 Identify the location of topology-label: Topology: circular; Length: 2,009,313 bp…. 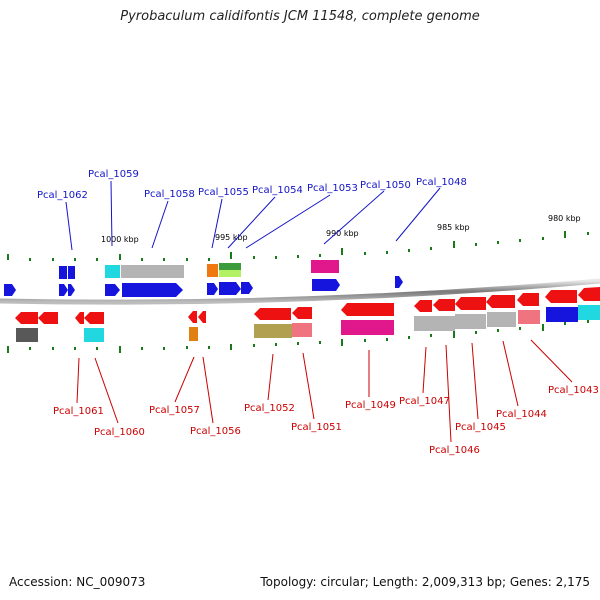
(425, 582).